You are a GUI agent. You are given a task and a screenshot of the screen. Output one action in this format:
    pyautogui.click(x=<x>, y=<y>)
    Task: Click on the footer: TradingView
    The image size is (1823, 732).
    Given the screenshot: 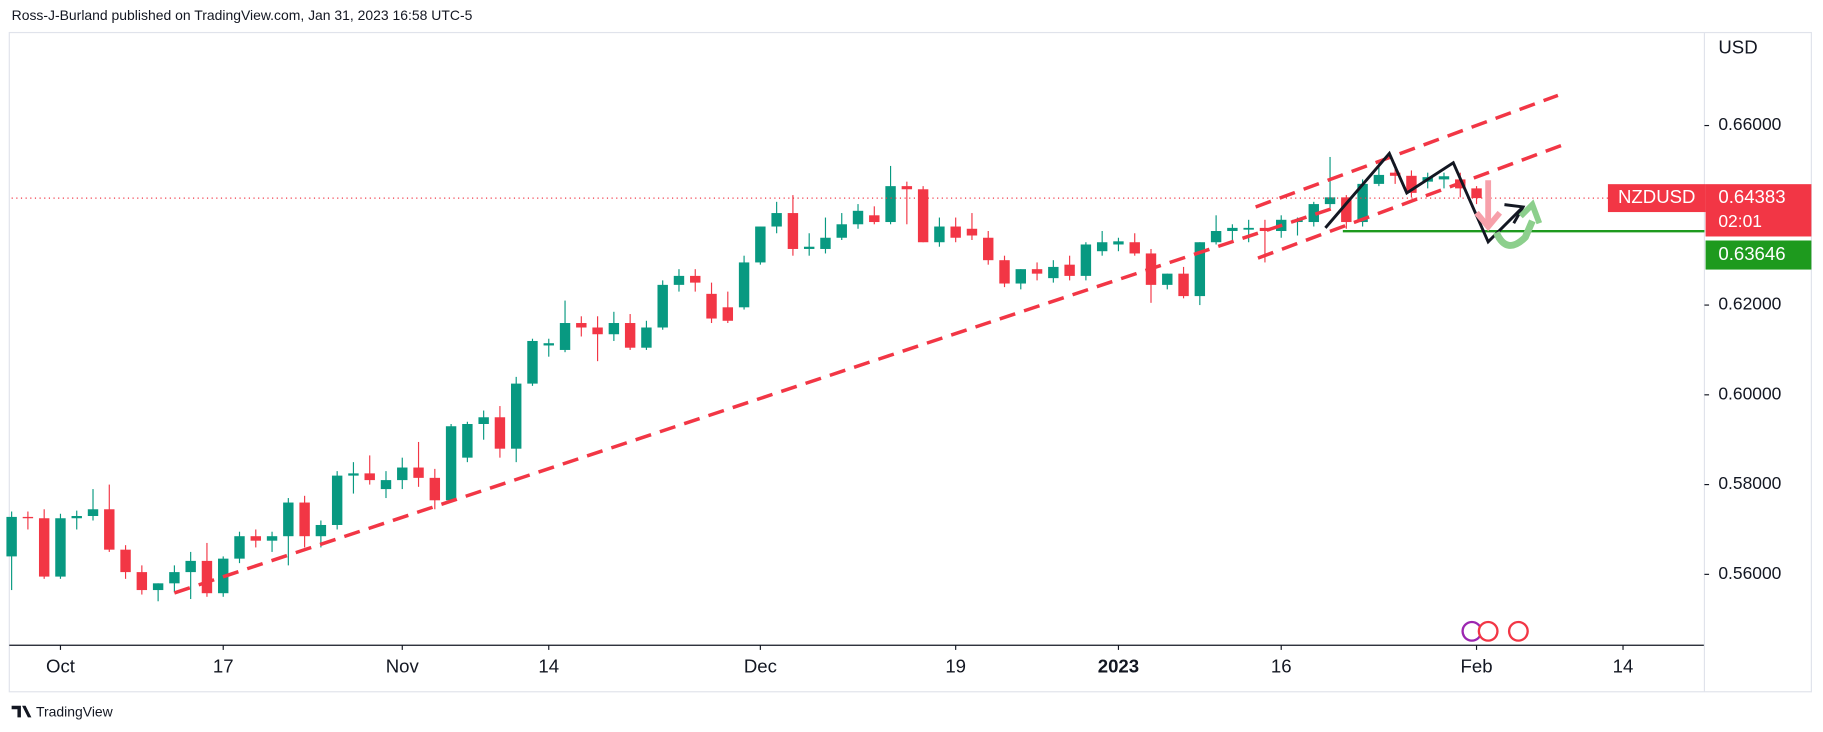 What is the action you would take?
    pyautogui.click(x=62, y=711)
    